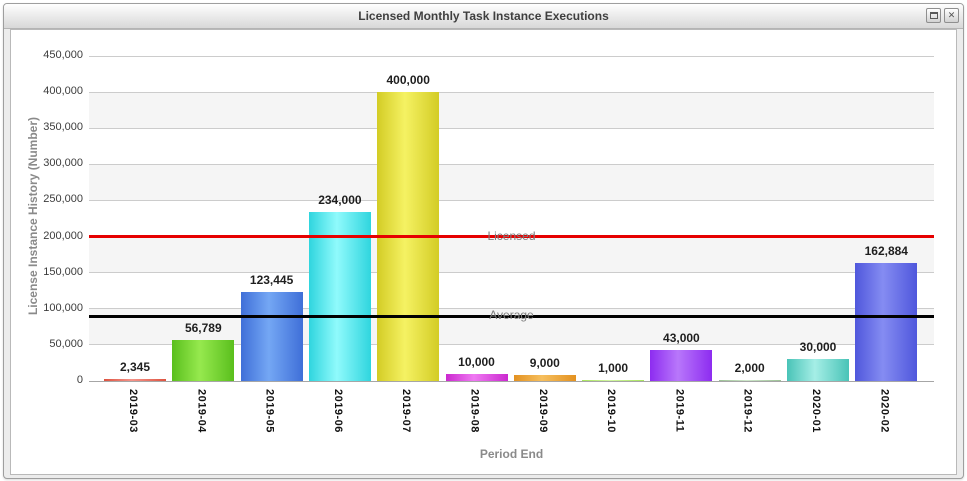  Describe the element at coordinates (63, 235) in the screenshot. I see `y-tick-label: 200,000` at that location.